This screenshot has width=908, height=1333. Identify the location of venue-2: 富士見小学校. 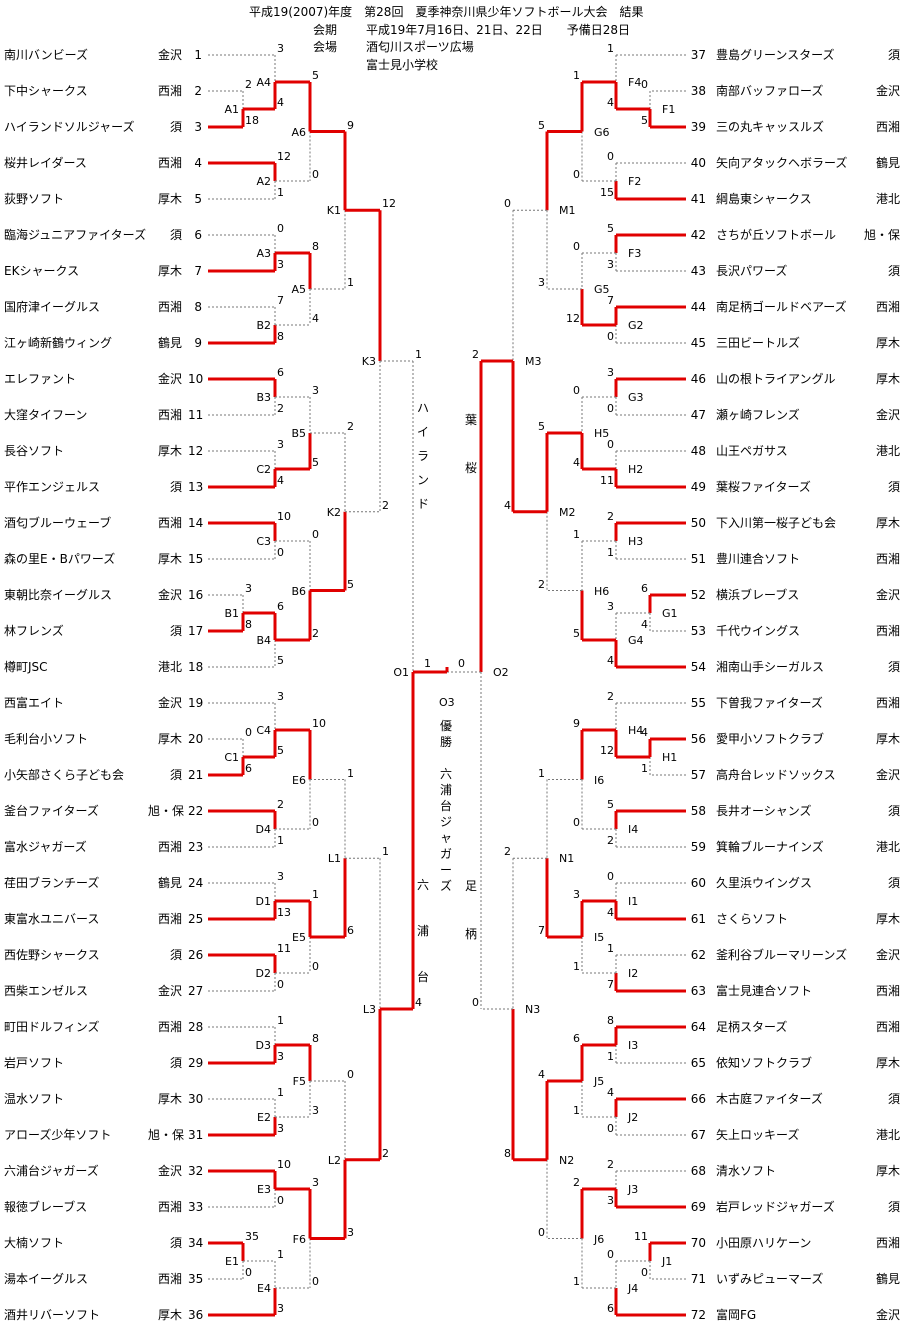
(402, 65).